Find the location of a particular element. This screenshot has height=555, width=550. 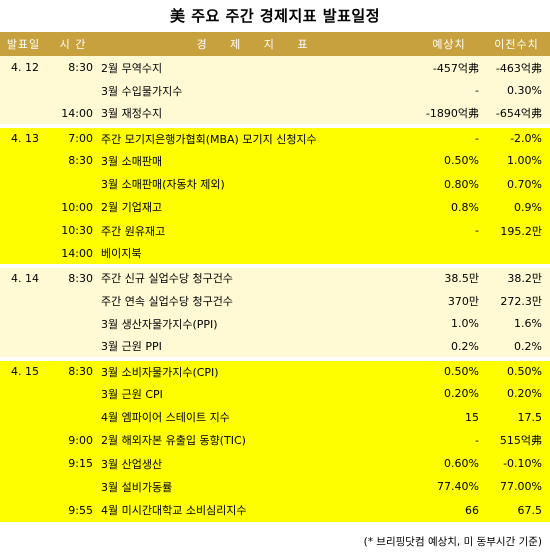

table-row: 3월 수입물가지수 -0.30% is located at coordinates (275, 91).